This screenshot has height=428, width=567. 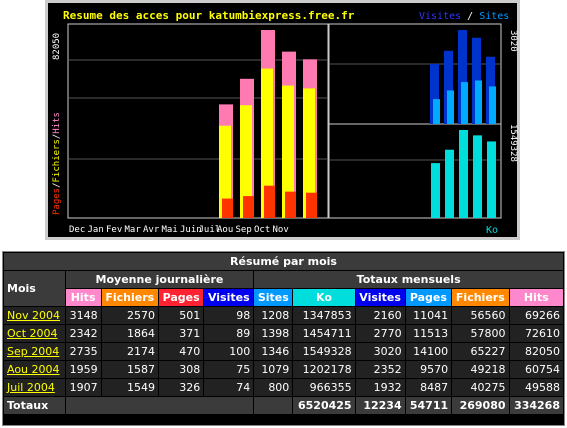 I want to click on value-cell: 800, so click(x=273, y=387).